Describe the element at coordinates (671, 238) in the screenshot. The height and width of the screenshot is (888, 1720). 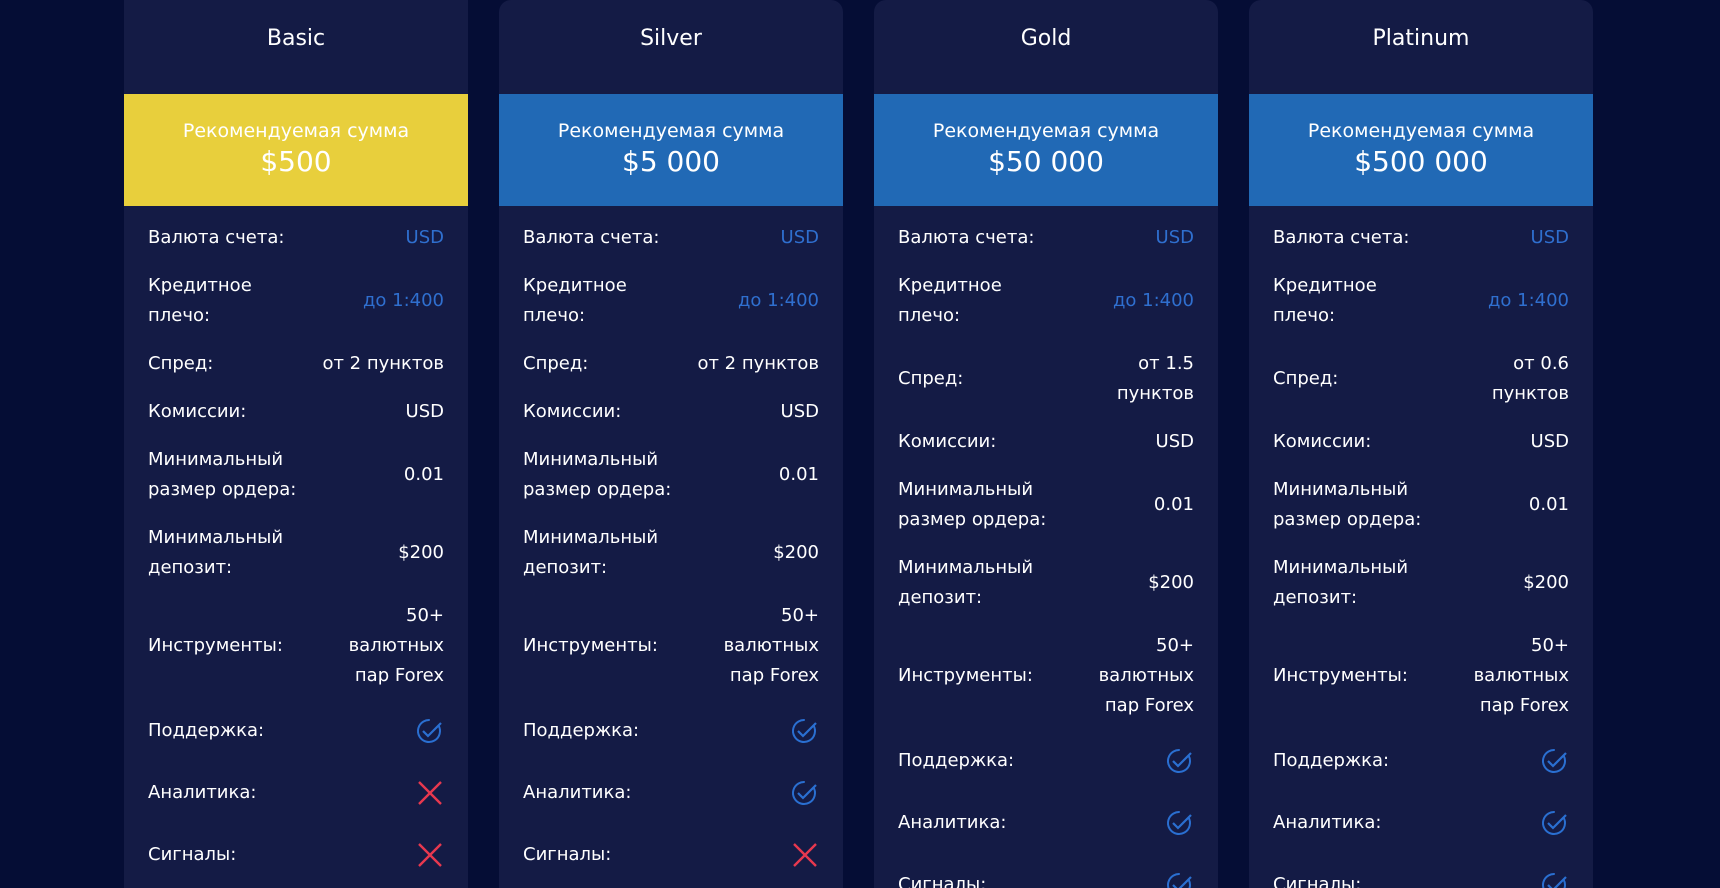
I see `row: Валюта счета: USD` at that location.